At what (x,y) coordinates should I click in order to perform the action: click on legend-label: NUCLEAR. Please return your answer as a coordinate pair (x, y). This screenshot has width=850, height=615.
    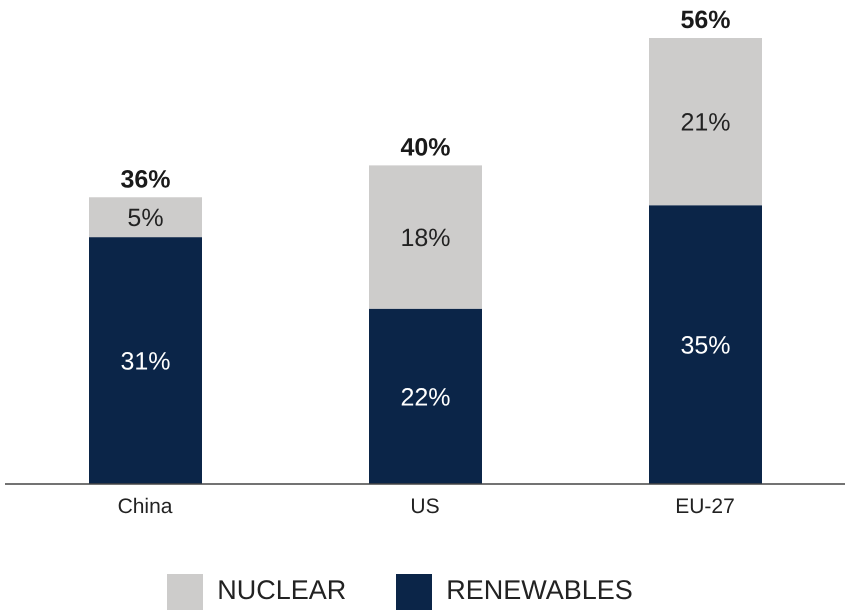
    Looking at the image, I should click on (281, 590).